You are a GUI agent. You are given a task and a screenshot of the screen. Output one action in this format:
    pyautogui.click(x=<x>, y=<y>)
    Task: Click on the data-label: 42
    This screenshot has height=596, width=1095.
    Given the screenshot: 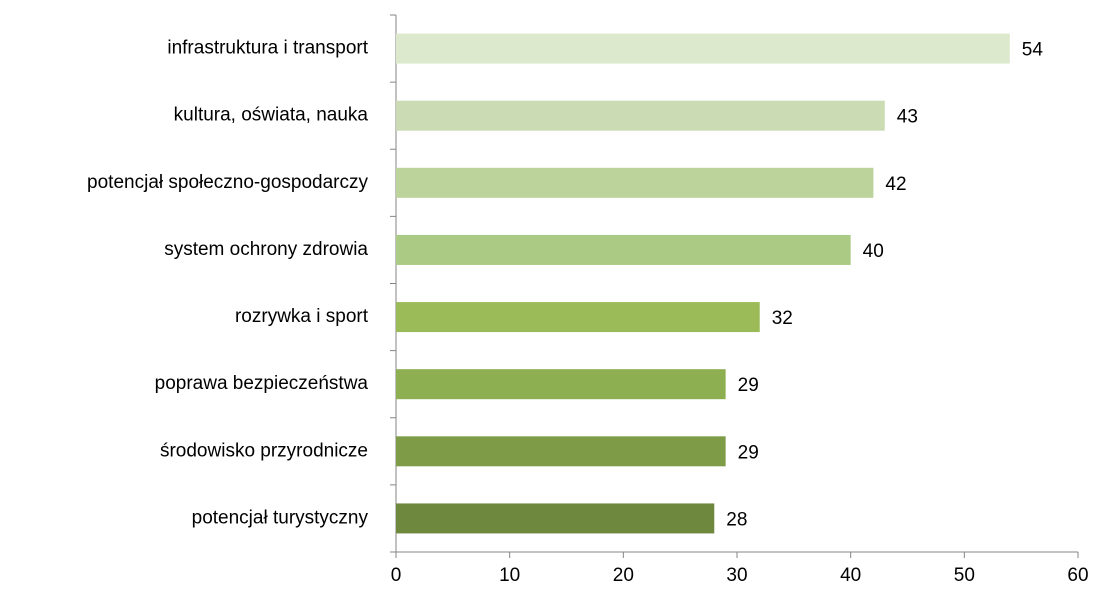 What is the action you would take?
    pyautogui.click(x=895, y=184)
    